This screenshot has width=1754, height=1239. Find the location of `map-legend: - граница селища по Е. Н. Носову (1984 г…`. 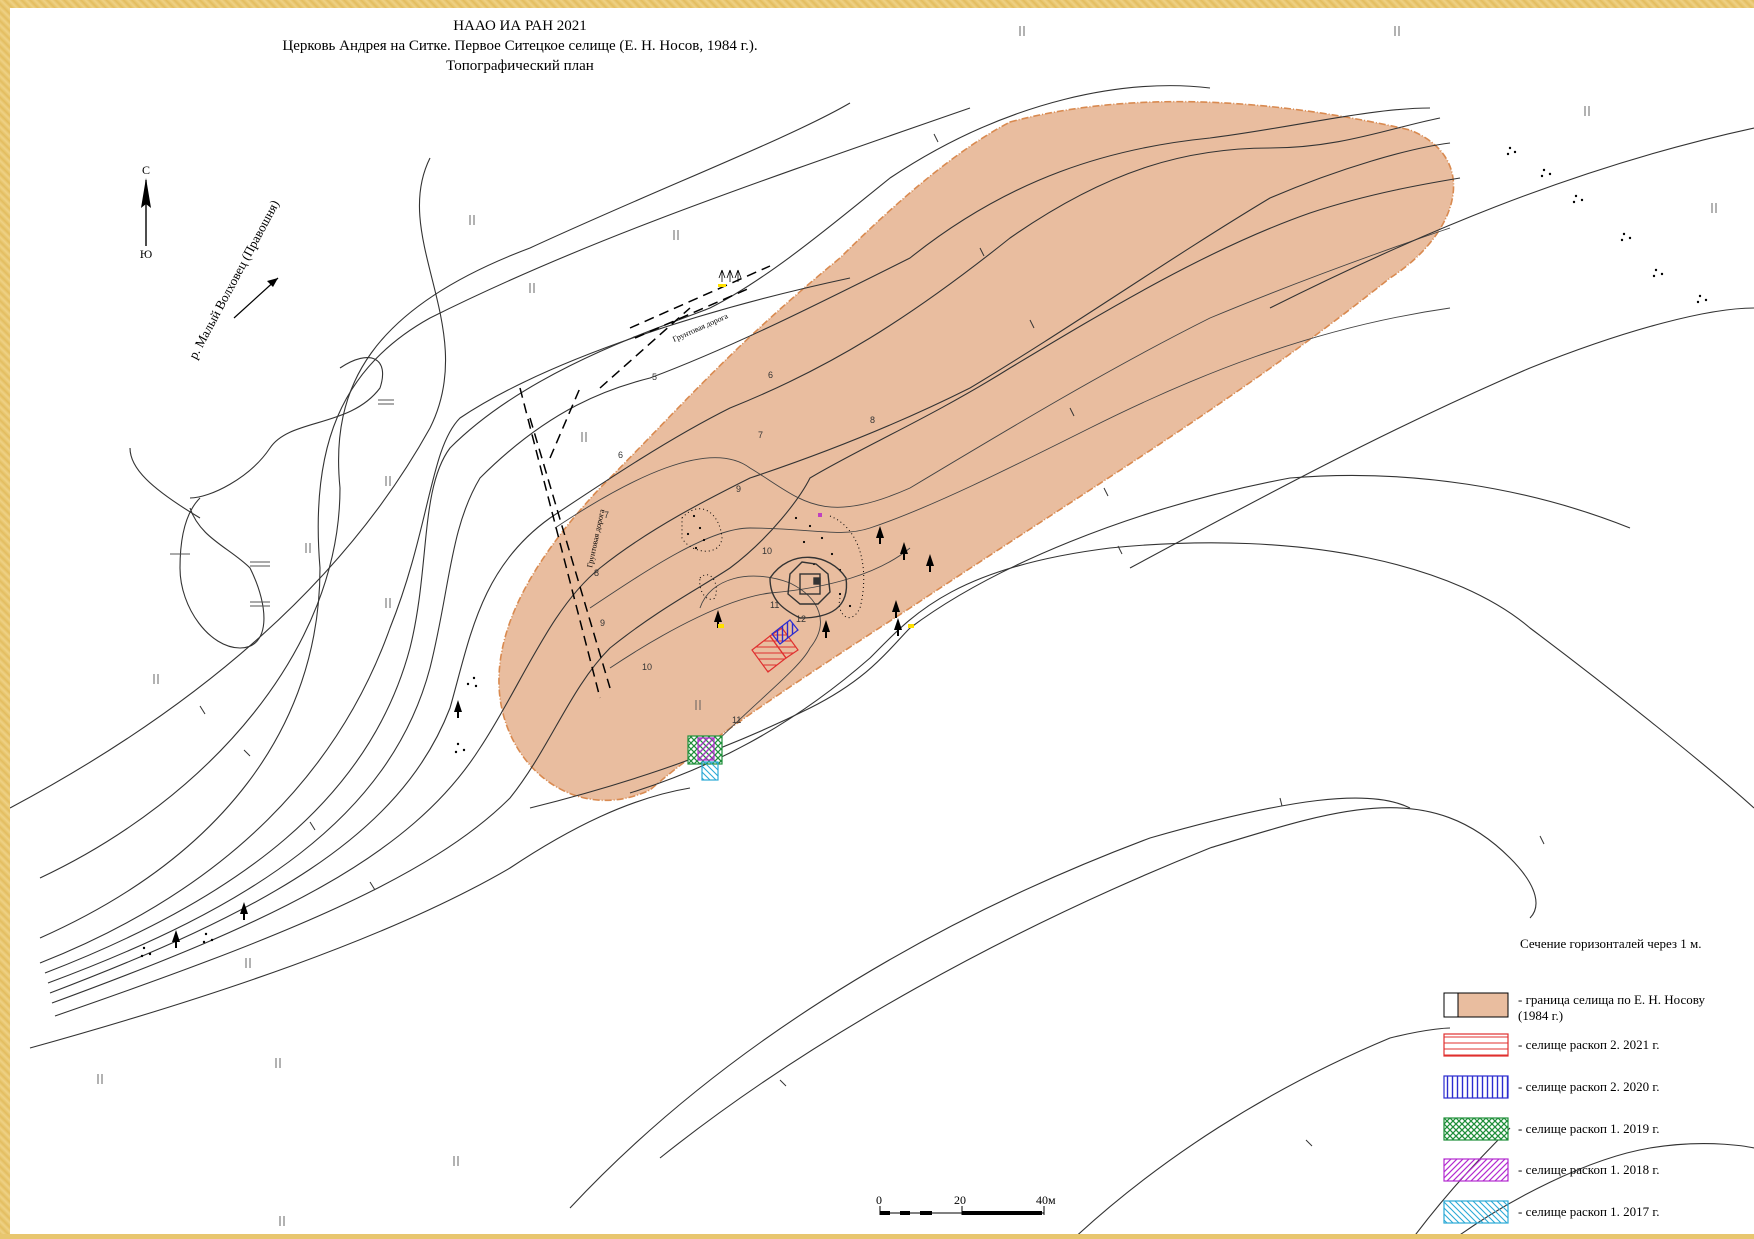

map-legend: - граница селища по Е. Н. Носову (1984 г… is located at coordinates (1574, 1108).